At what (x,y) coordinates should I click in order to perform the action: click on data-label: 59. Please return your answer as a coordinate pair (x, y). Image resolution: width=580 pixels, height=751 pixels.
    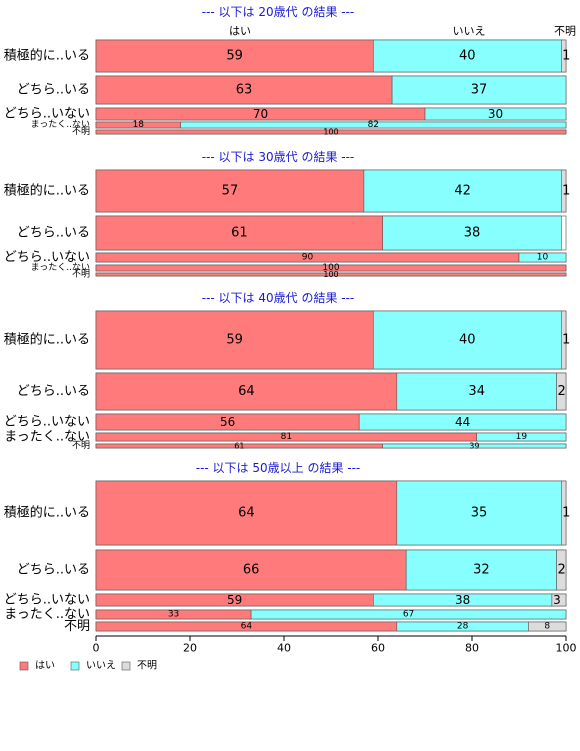
    Looking at the image, I should click on (234, 340).